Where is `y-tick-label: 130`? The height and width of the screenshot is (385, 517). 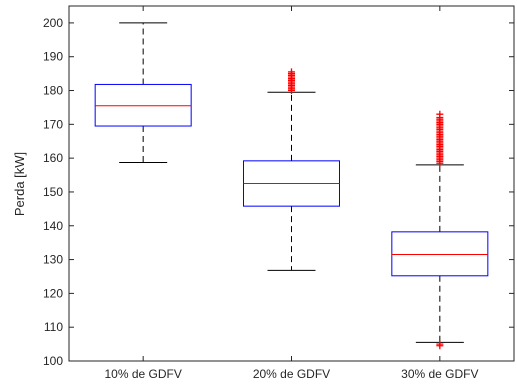
y-tick-label: 130 is located at coordinates (53, 260).